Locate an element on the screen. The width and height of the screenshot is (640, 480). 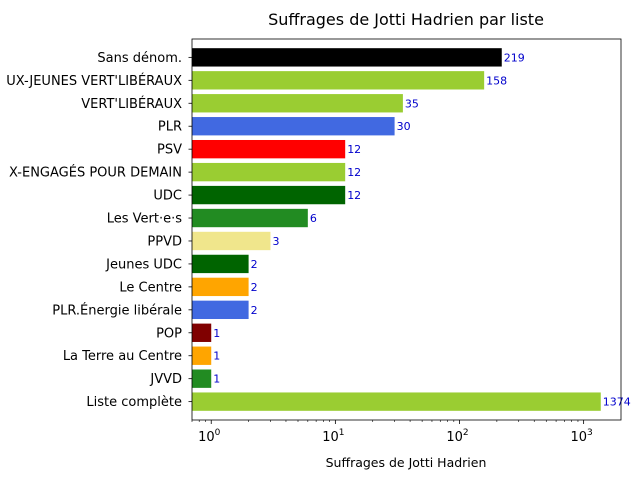
x-tick-label: 10² is located at coordinates (457, 436).